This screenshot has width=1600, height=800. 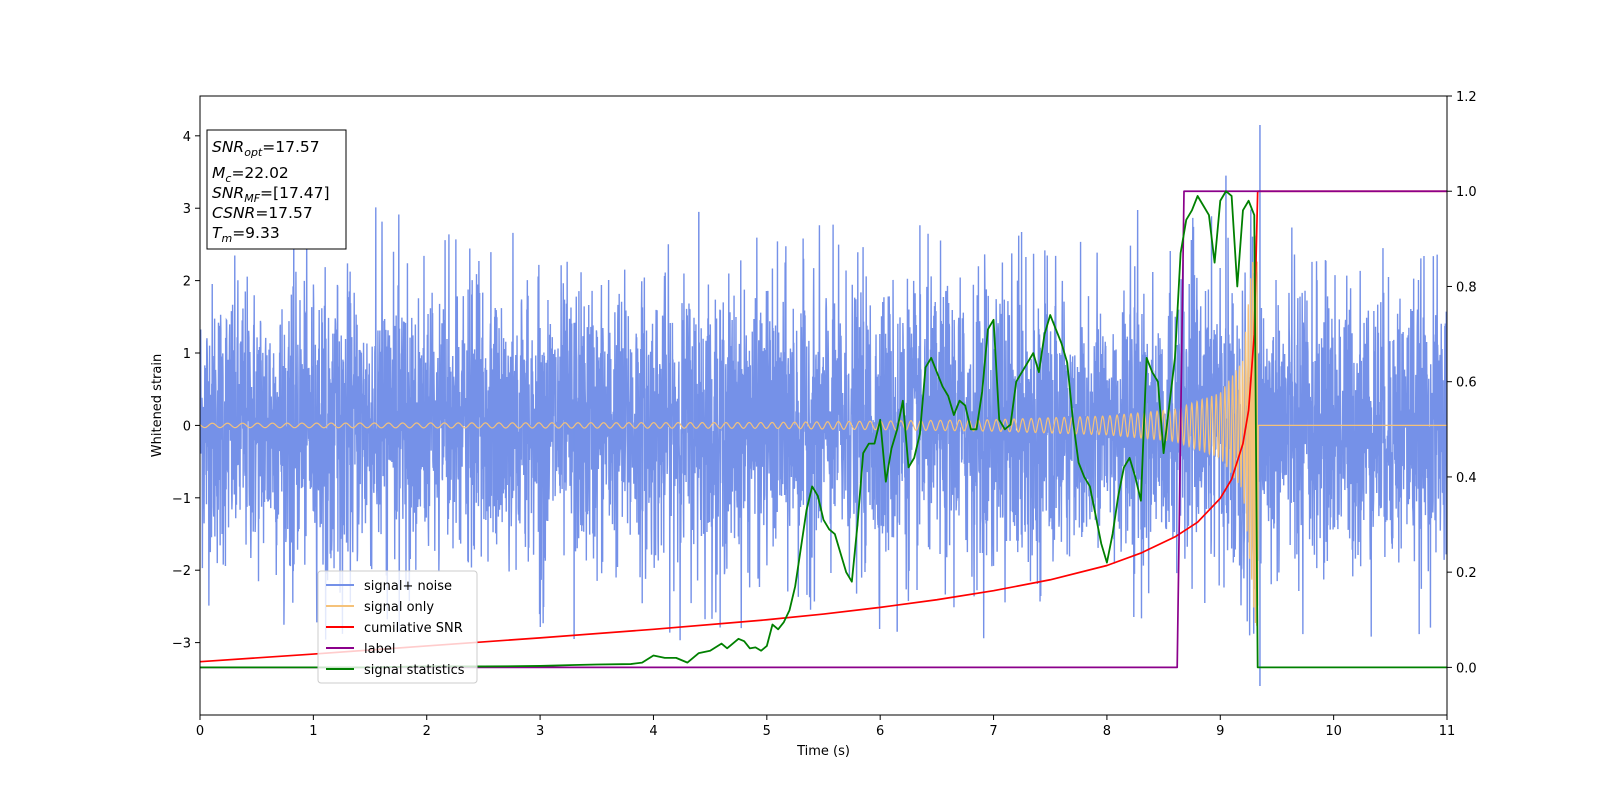 What do you see at coordinates (157, 405) in the screenshot?
I see `y-axis-label: Whitened strain` at bounding box center [157, 405].